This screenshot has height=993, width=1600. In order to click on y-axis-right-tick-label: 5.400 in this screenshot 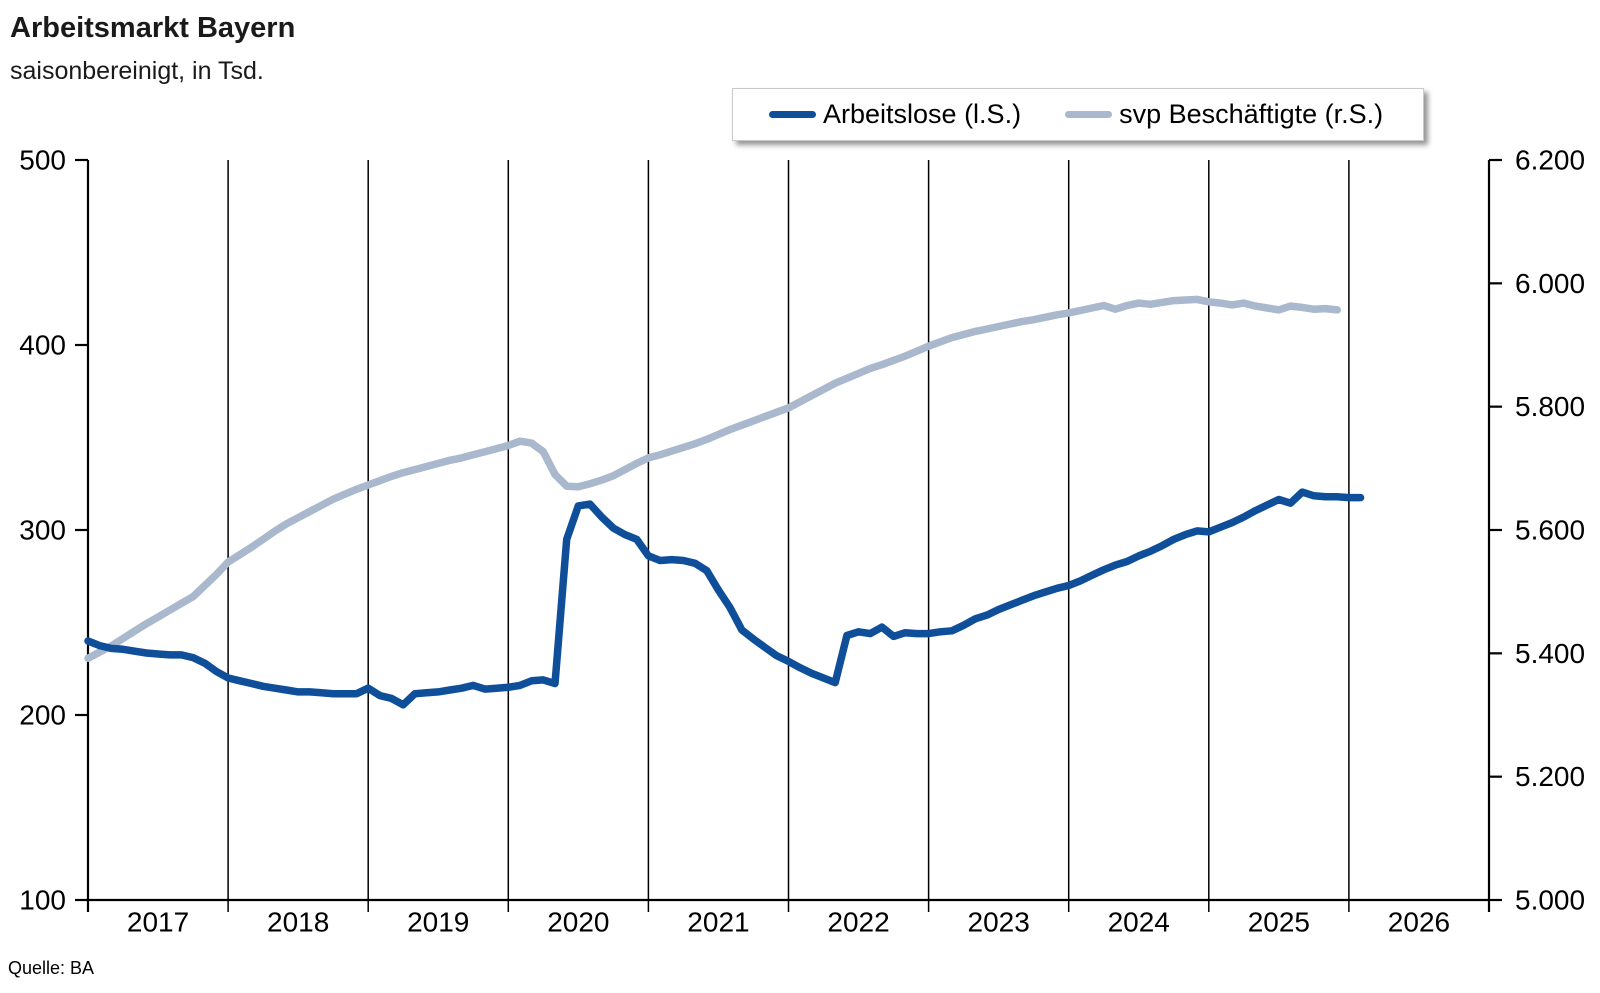, I will do `click(1550, 653)`.